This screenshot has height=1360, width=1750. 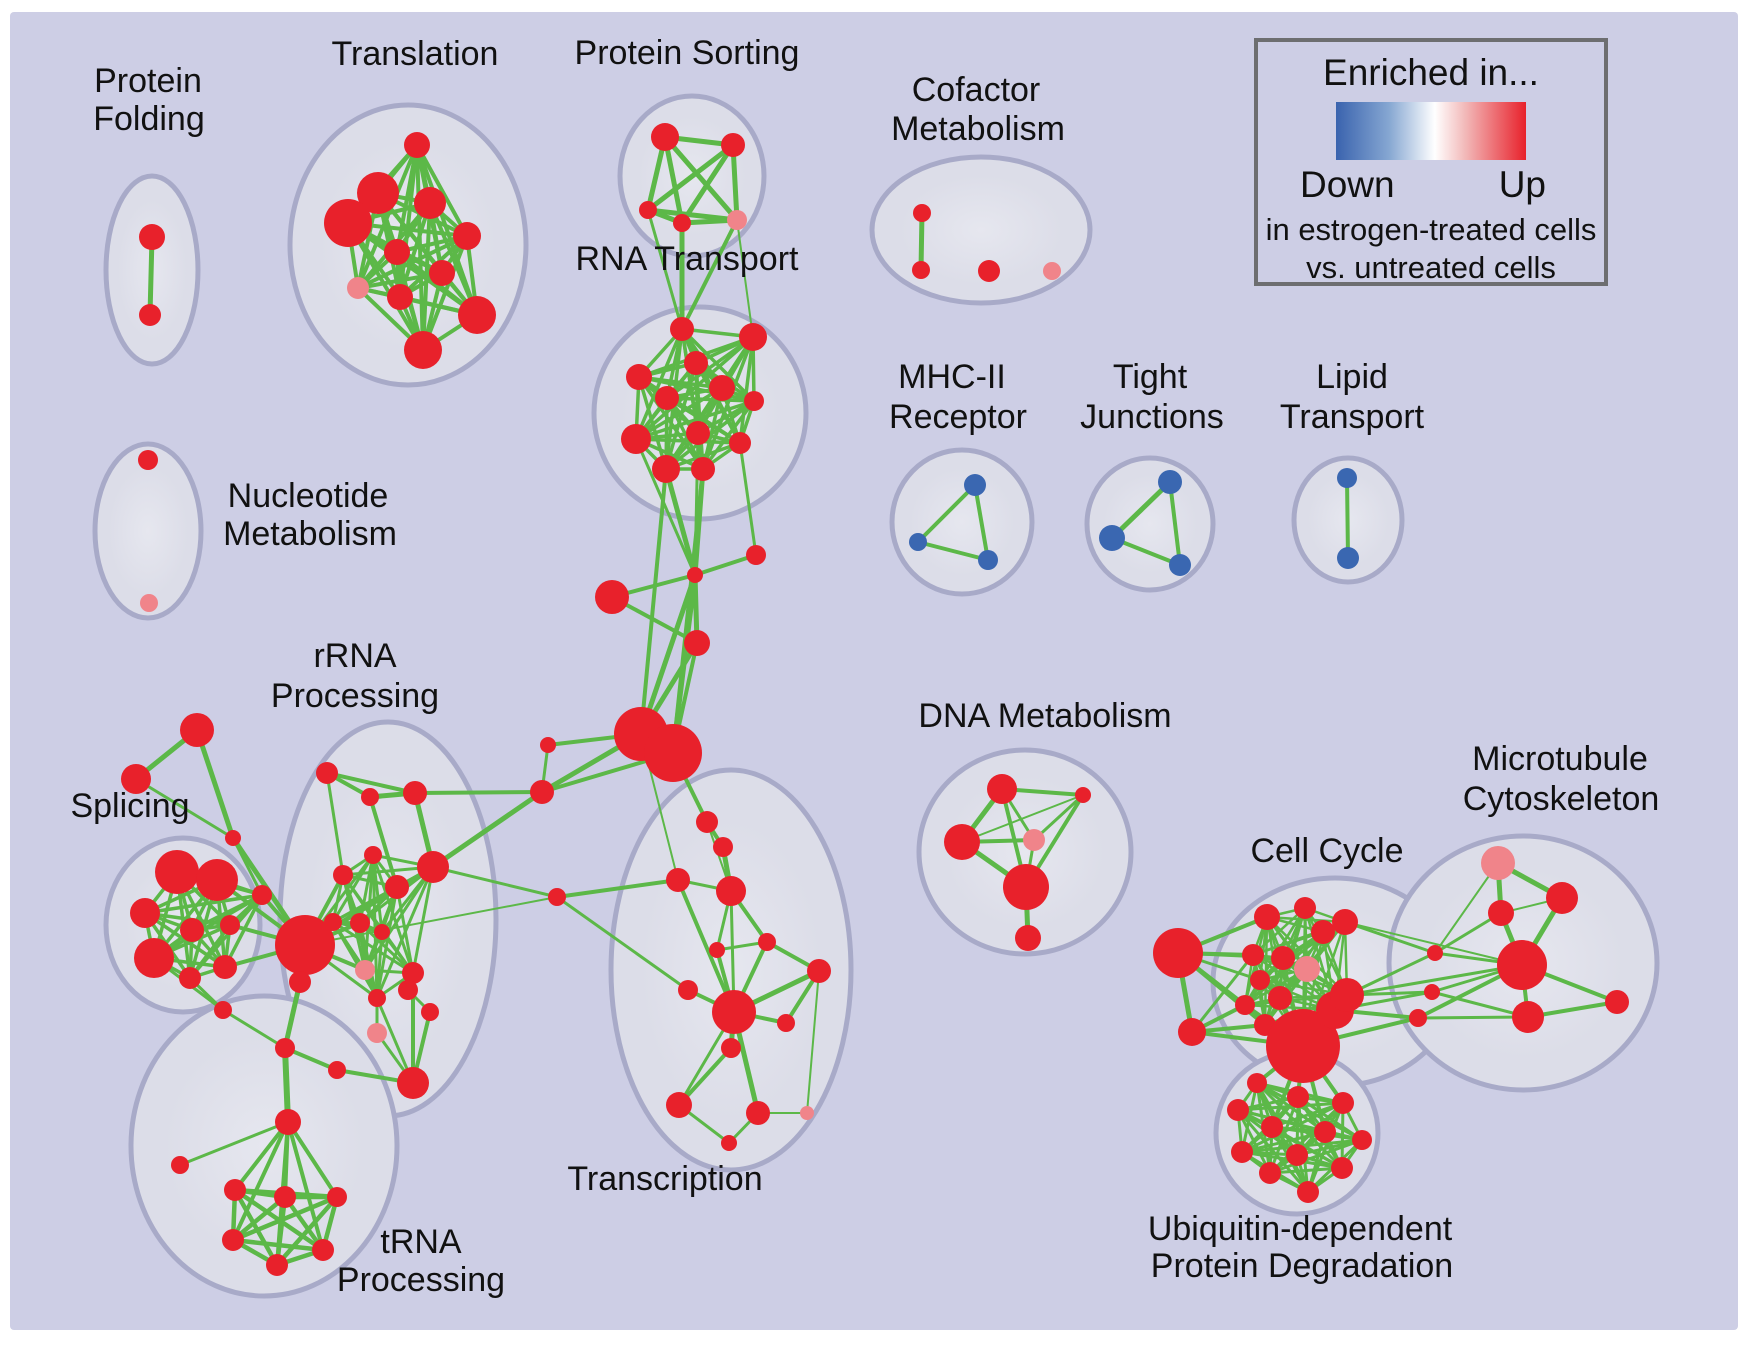 I want to click on gene-set-node-rr_a, so click(x=327, y=773).